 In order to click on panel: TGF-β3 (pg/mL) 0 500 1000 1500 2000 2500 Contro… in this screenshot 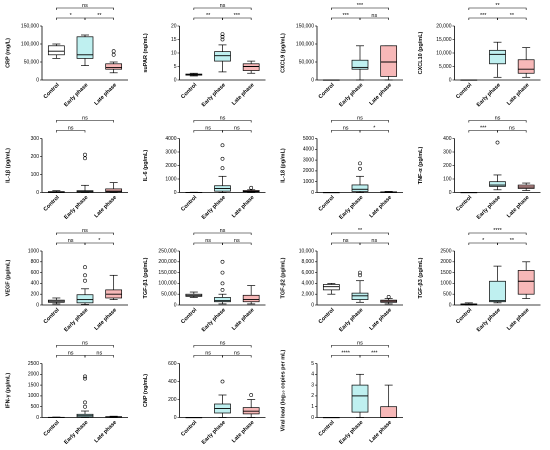, I will do `click(479, 280)`.